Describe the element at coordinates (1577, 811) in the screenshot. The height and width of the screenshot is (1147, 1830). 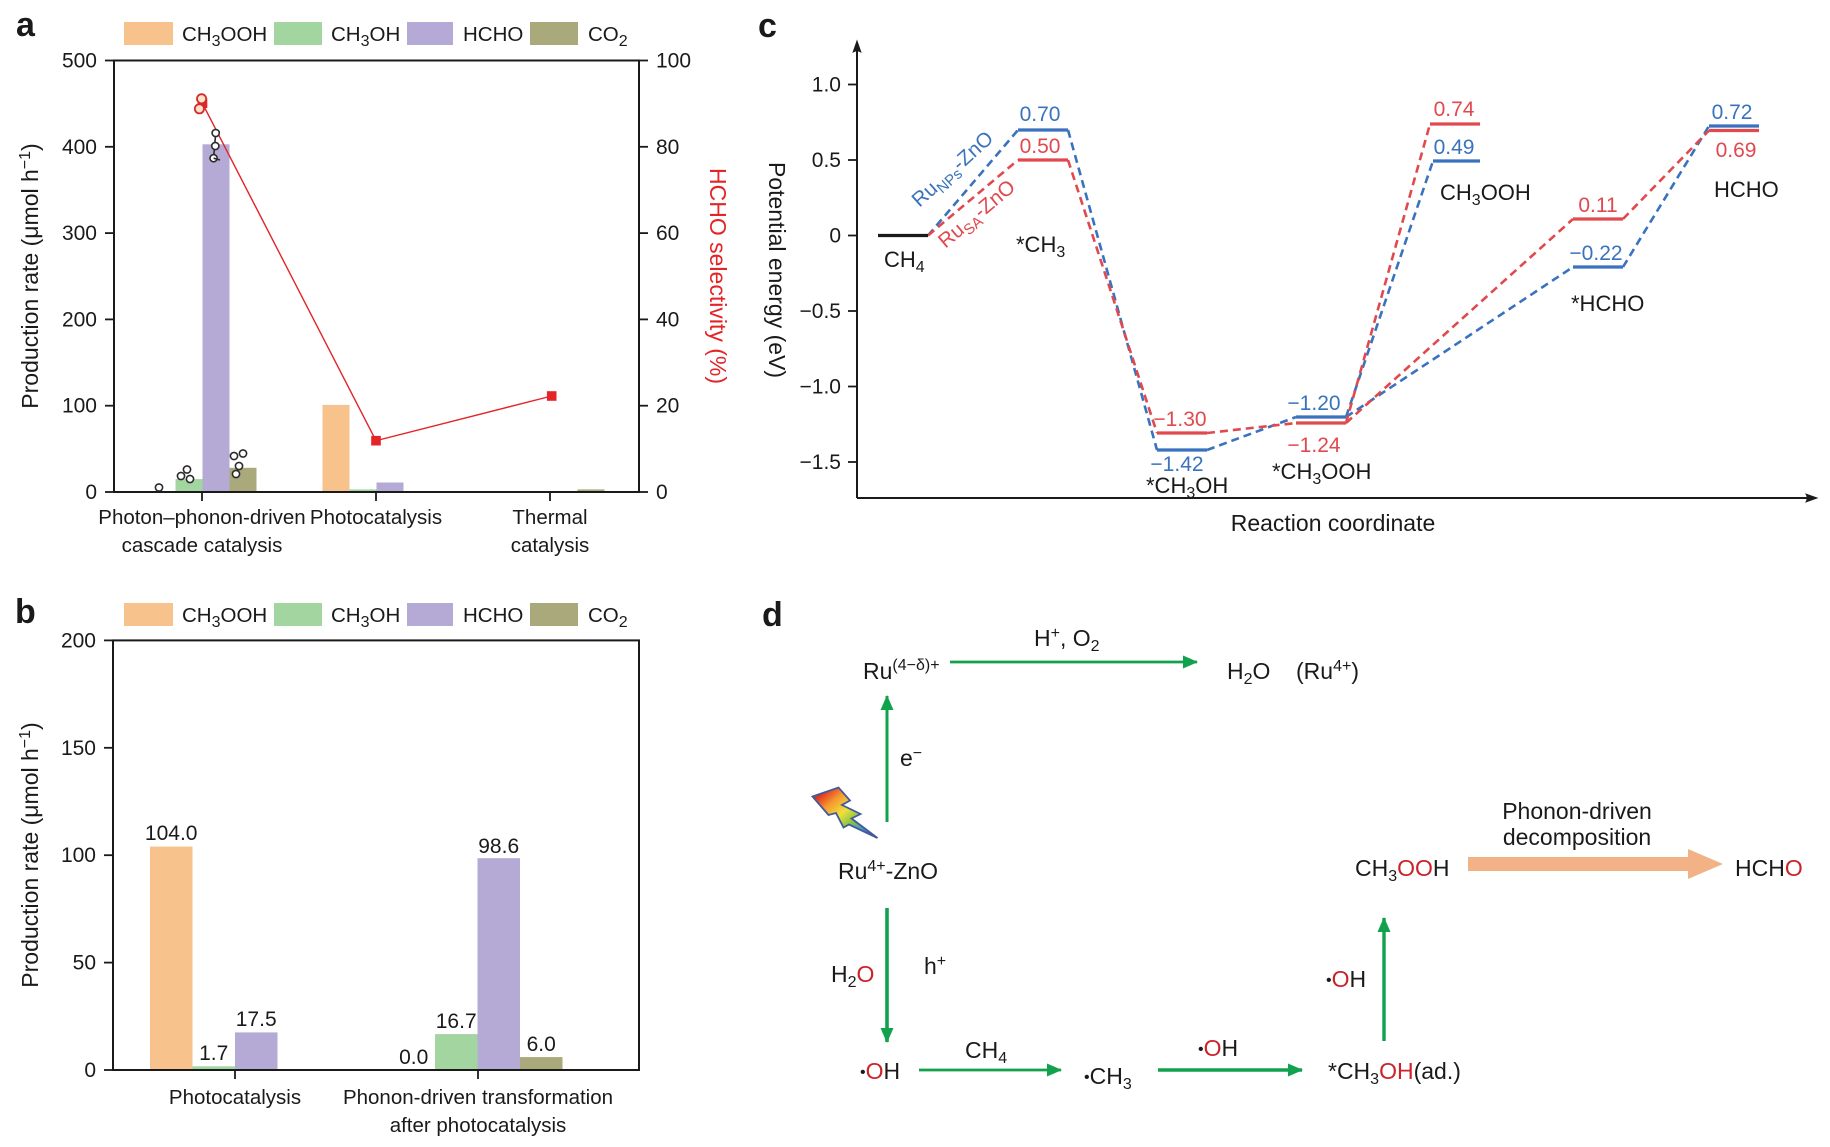
I see `svg-text: Phonon-driven` at that location.